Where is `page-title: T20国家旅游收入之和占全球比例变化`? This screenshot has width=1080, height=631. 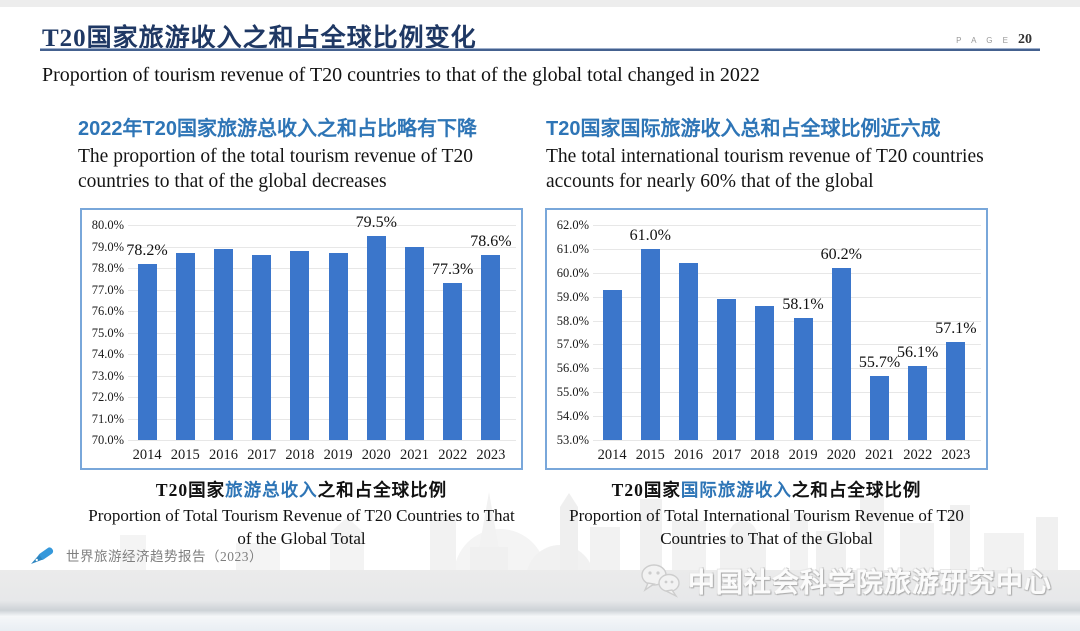
page-title: T20国家旅游收入之和占全球比例变化 is located at coordinates (259, 38).